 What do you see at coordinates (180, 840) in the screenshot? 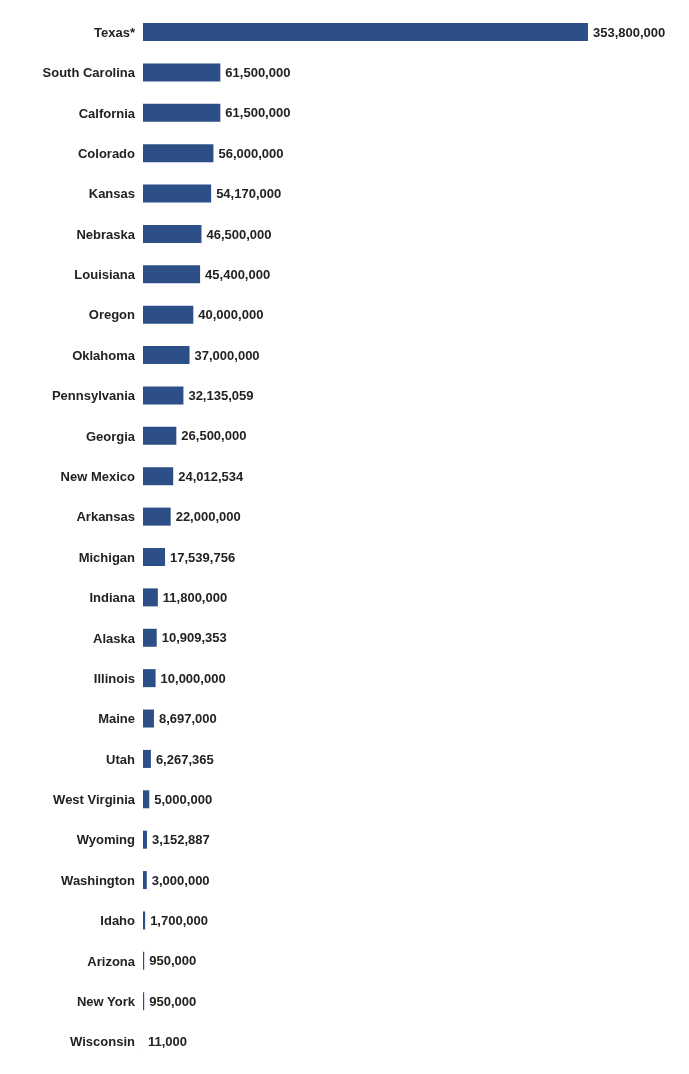
I see `data-label: 3,152,887` at bounding box center [180, 840].